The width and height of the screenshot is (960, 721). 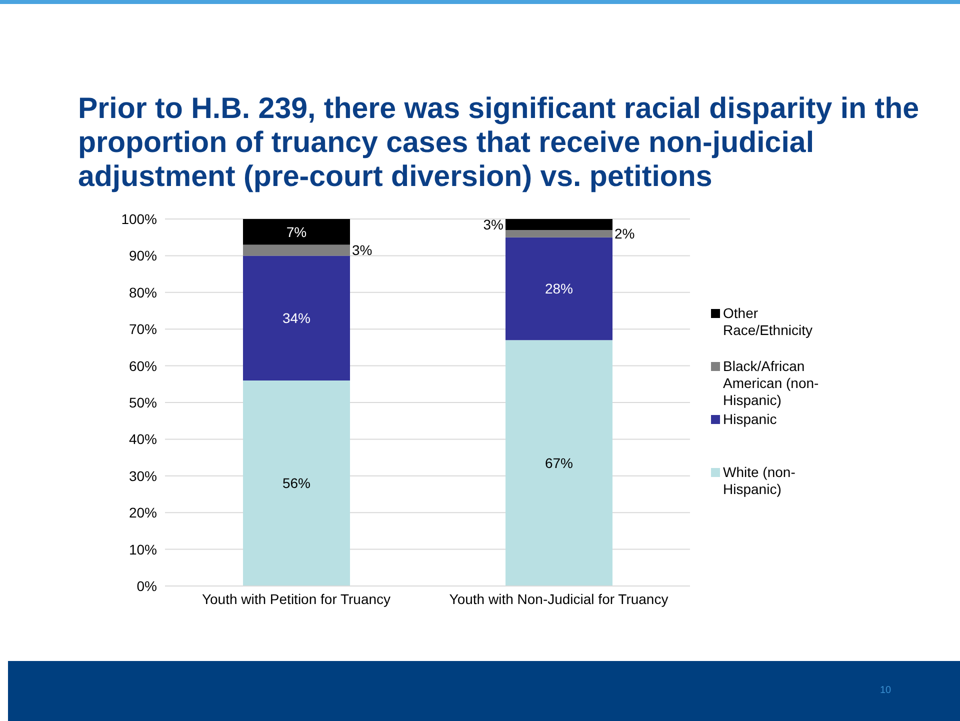 I want to click on data-label: 34%, so click(x=296, y=318).